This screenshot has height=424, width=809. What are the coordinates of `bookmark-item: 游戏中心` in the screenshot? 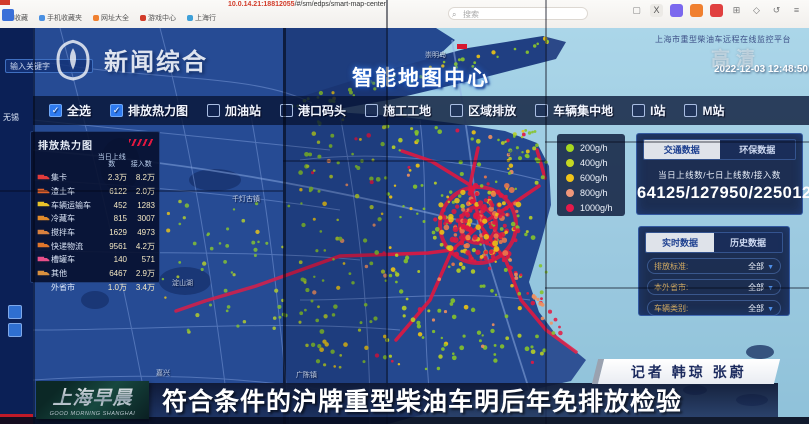 It's located at (158, 18).